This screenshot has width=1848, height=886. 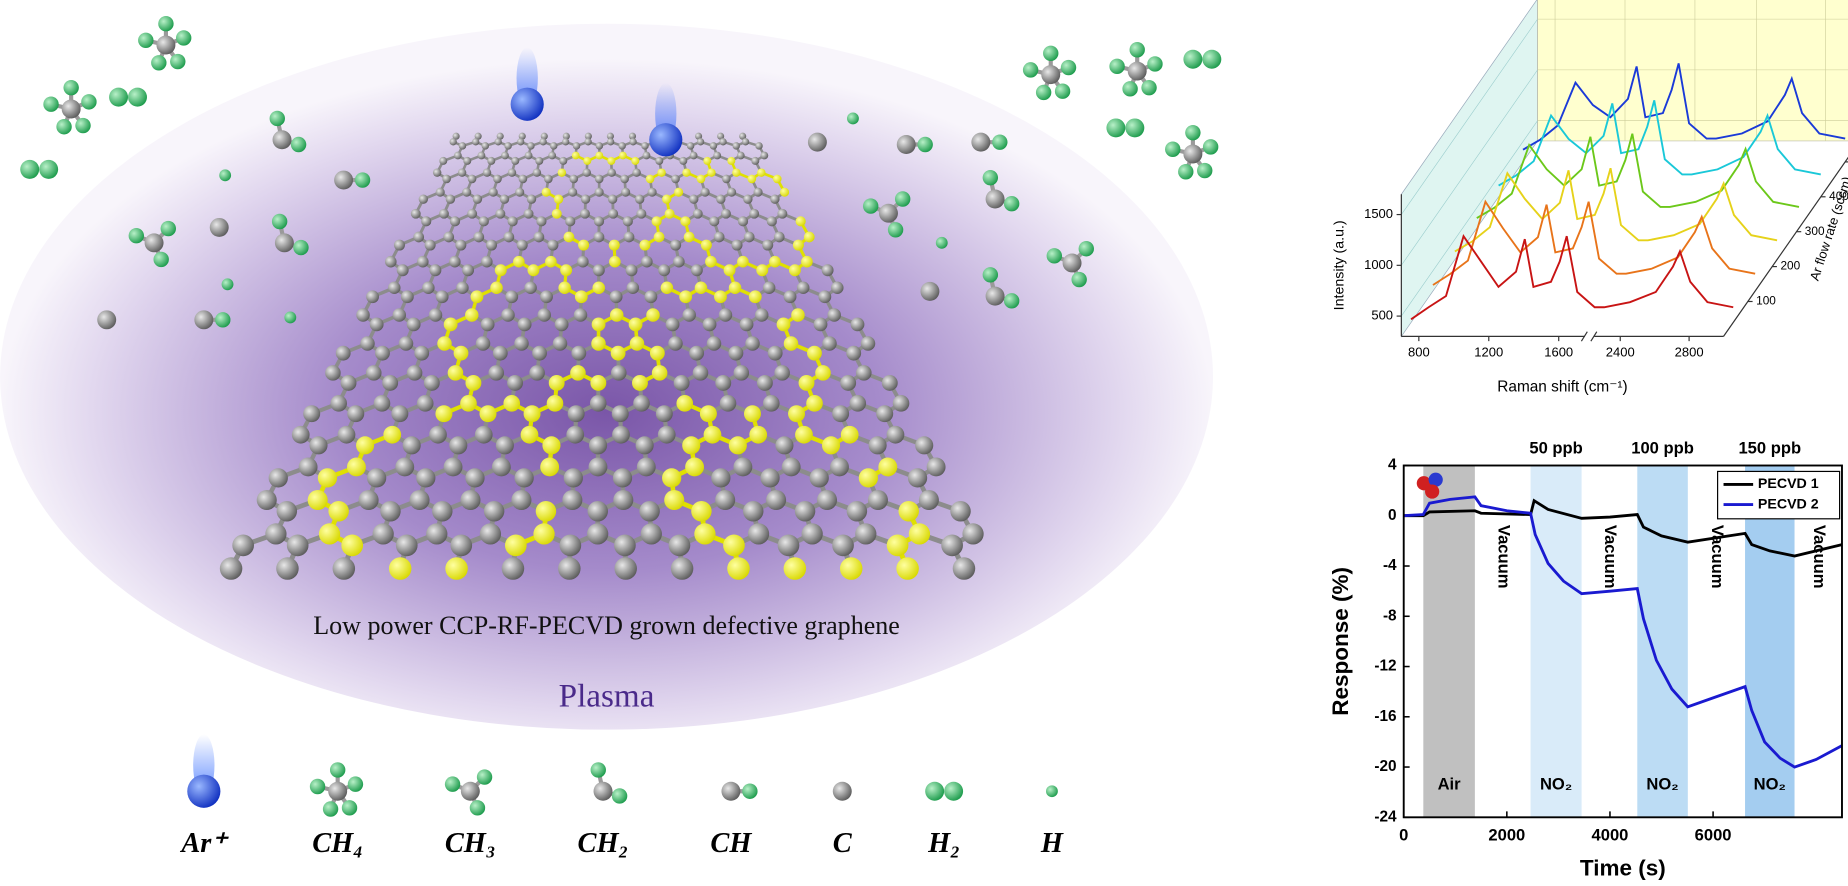 I want to click on x-tick-label: 0, so click(x=1403, y=835).